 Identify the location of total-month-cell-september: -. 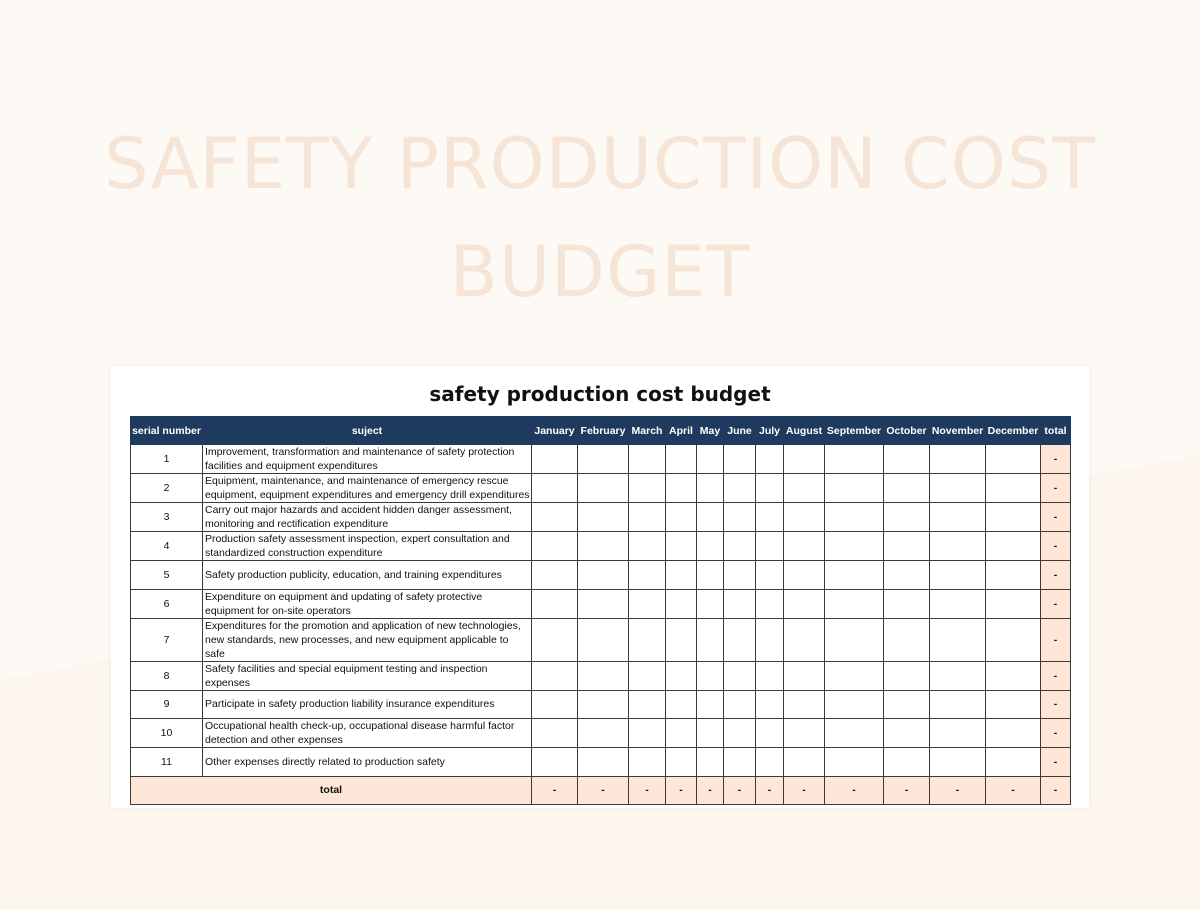
(854, 790).